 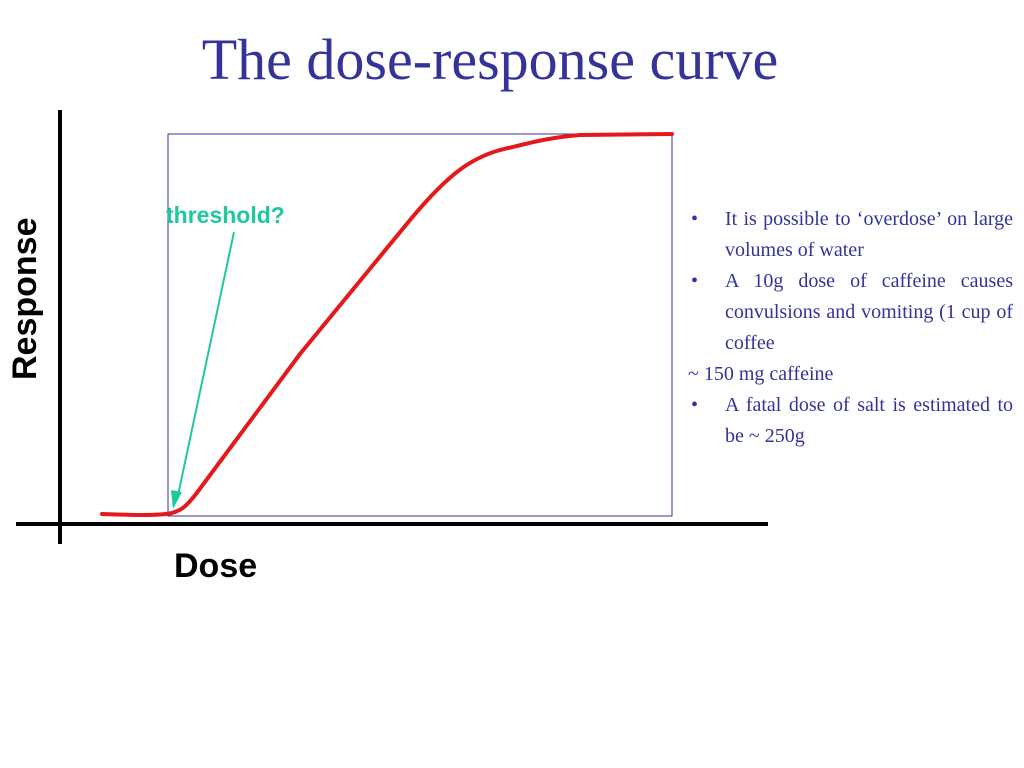 I want to click on threshold-arrow-head, so click(x=176, y=499).